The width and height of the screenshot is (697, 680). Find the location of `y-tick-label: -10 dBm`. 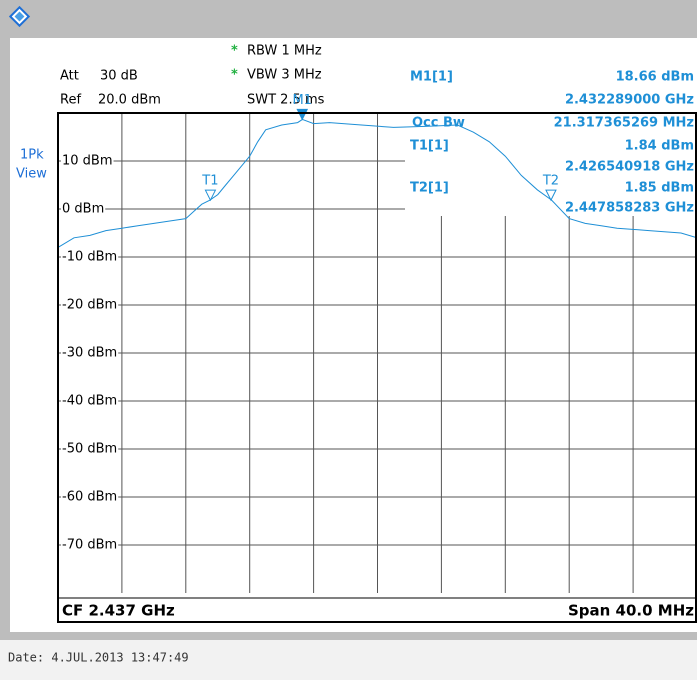

y-tick-label: -10 dBm is located at coordinates (89, 257).